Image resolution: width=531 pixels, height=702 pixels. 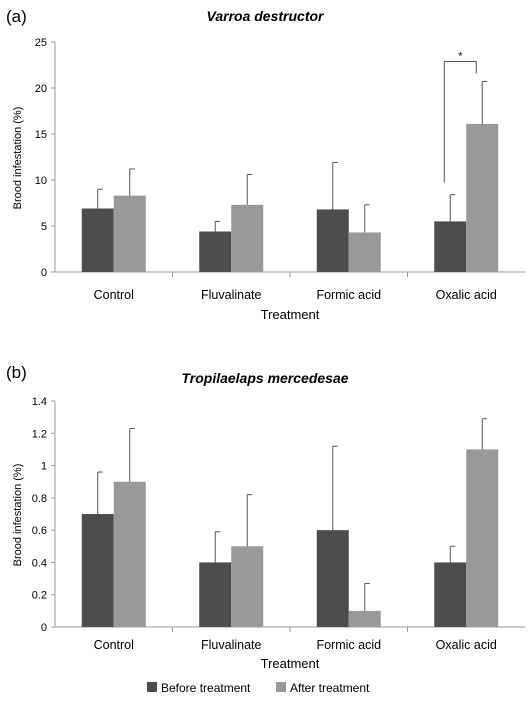 I want to click on y-tick-label: 25, so click(x=41, y=43).